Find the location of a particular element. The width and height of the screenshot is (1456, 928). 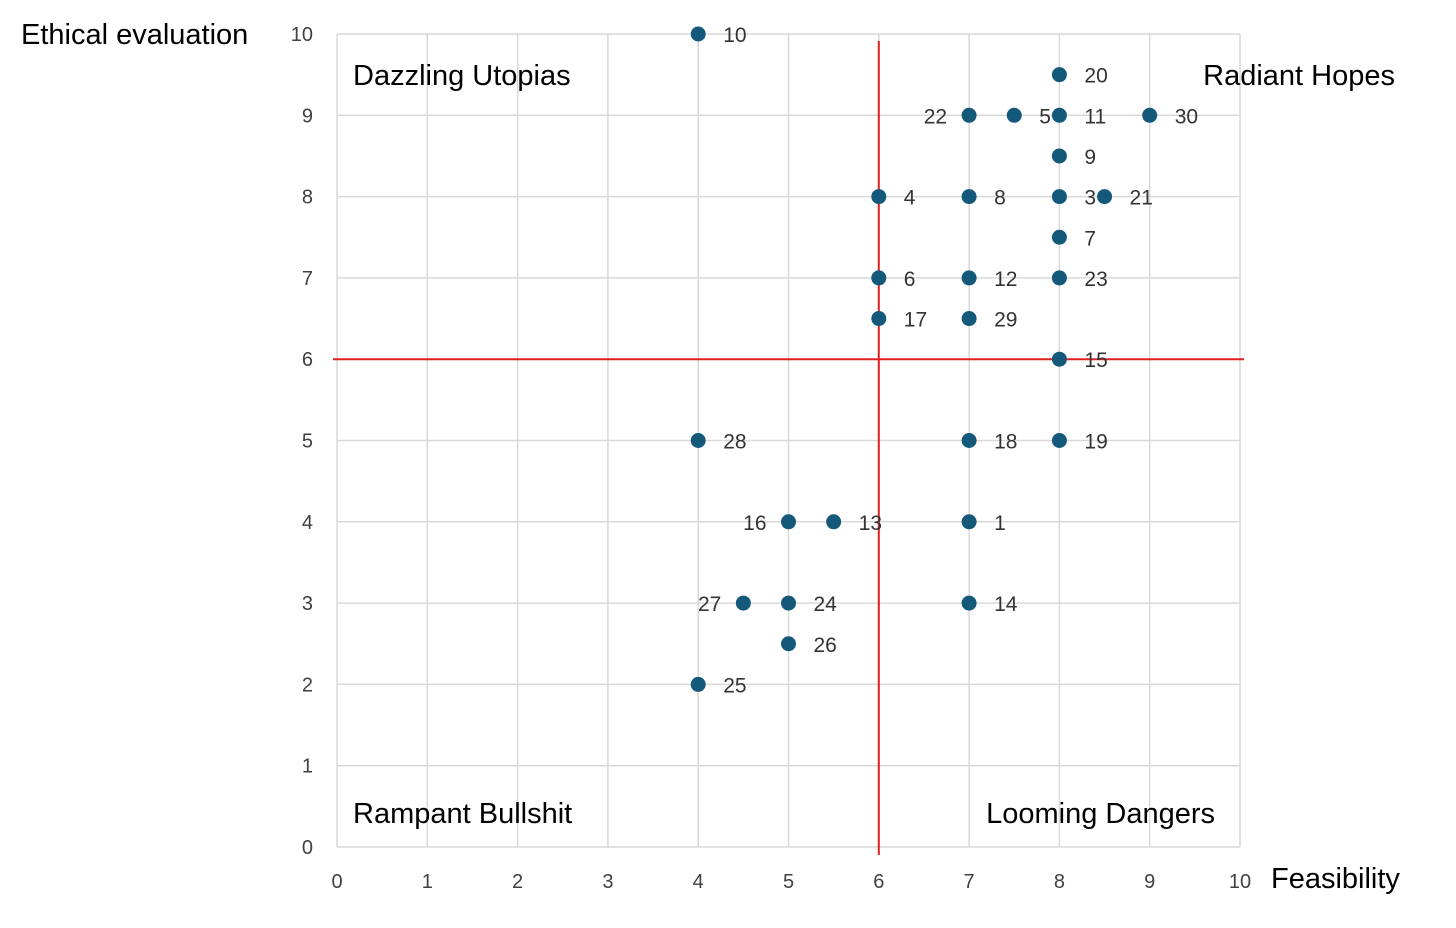

y-tick-label: 6 is located at coordinates (307, 360).